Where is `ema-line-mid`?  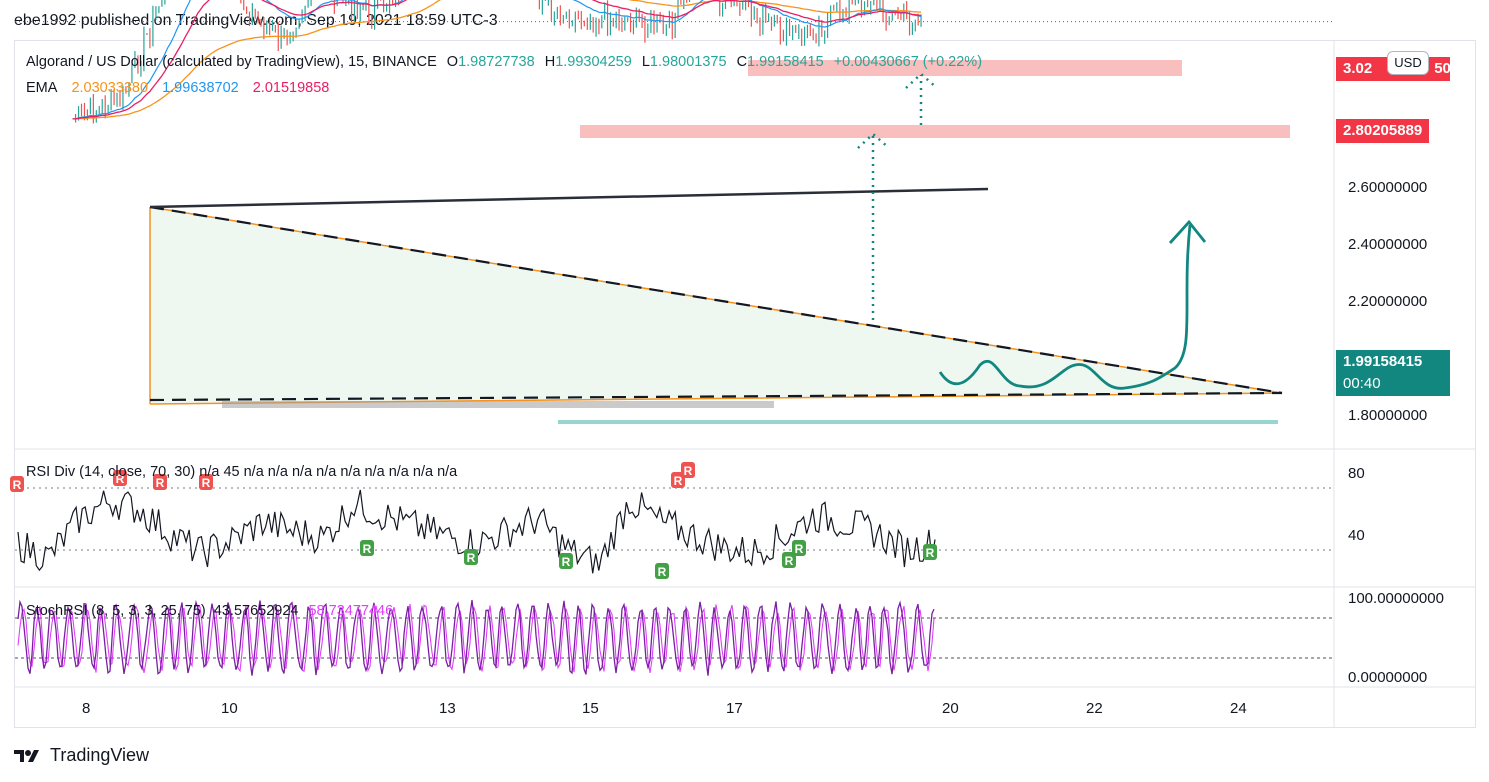
ema-line-mid is located at coordinates (497, 60).